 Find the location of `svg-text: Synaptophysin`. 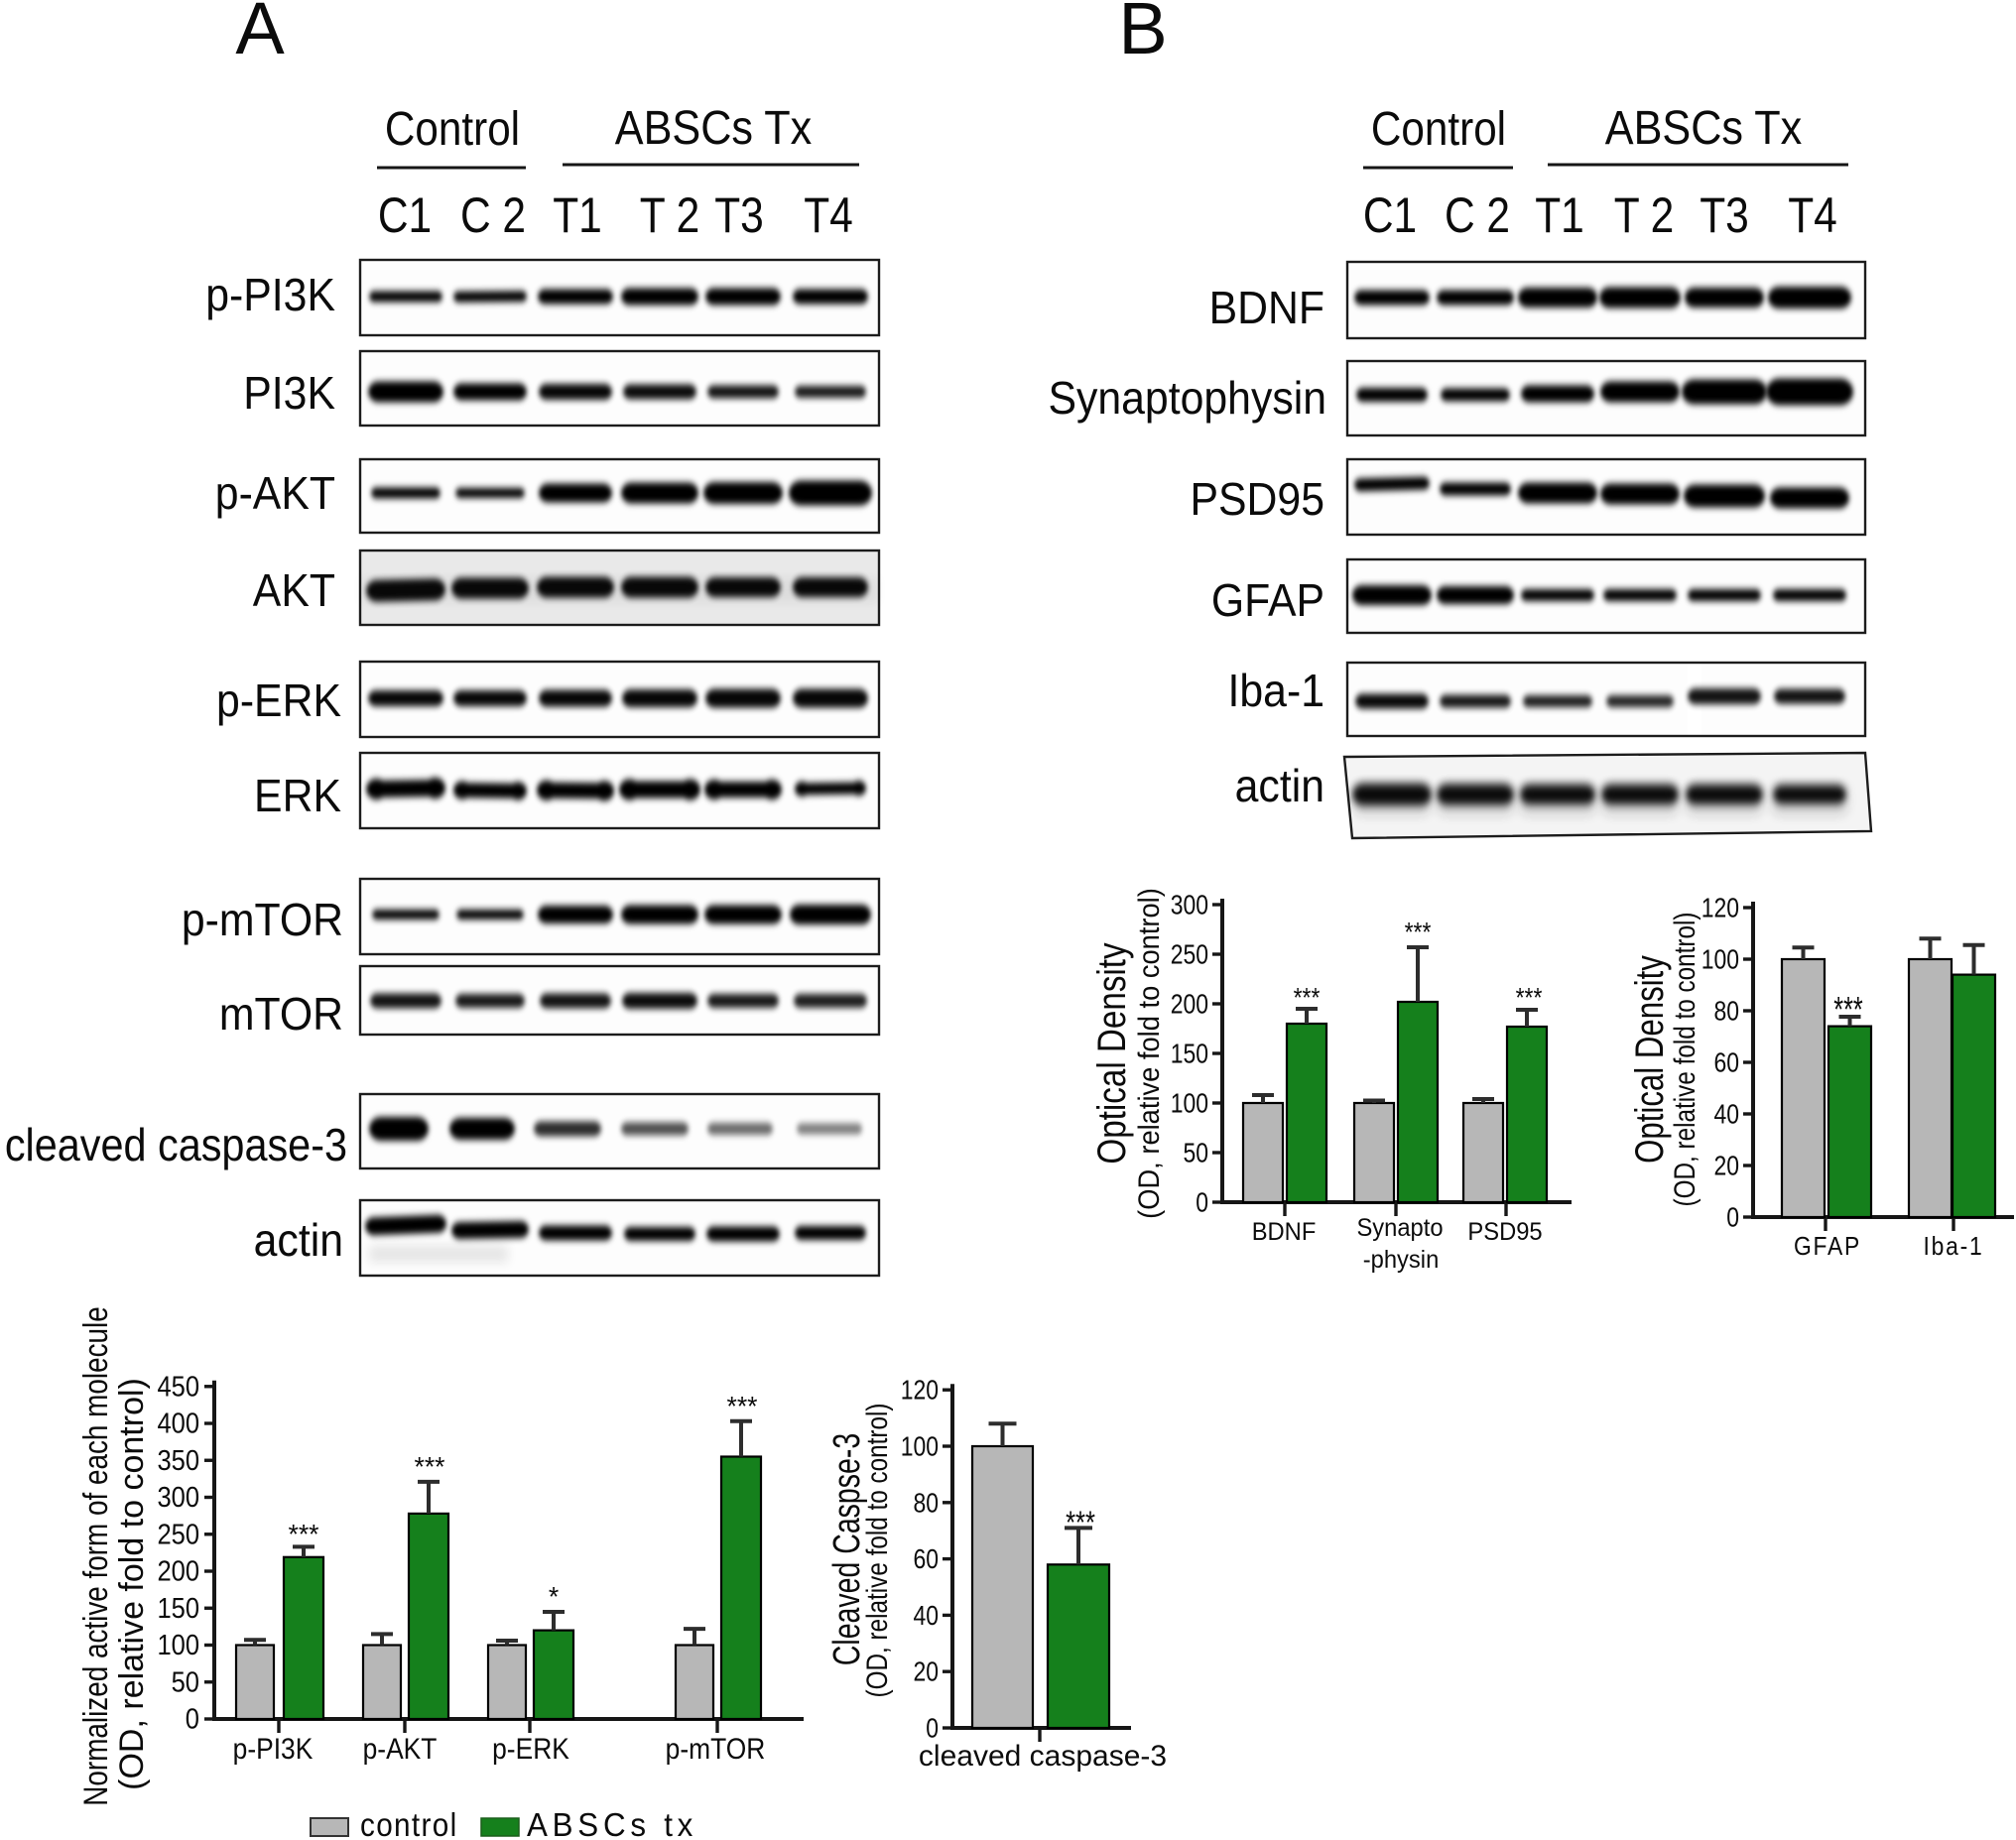

svg-text: Synaptophysin is located at coordinates (1187, 399).